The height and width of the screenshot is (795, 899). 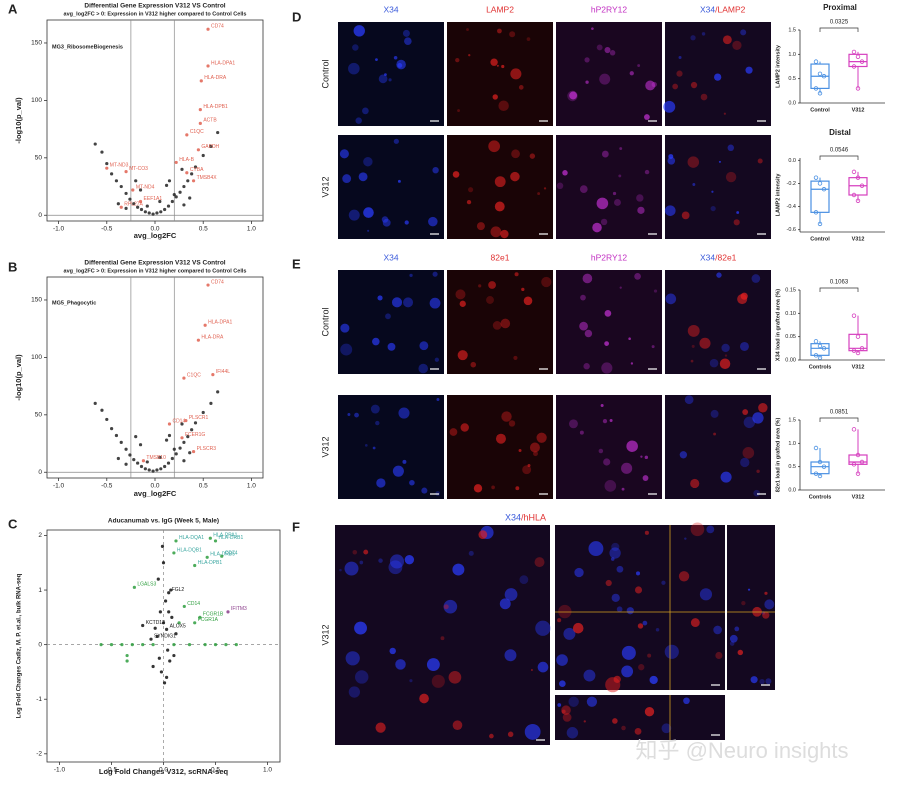 I want to click on point-label: ALOX5, so click(x=178, y=627).